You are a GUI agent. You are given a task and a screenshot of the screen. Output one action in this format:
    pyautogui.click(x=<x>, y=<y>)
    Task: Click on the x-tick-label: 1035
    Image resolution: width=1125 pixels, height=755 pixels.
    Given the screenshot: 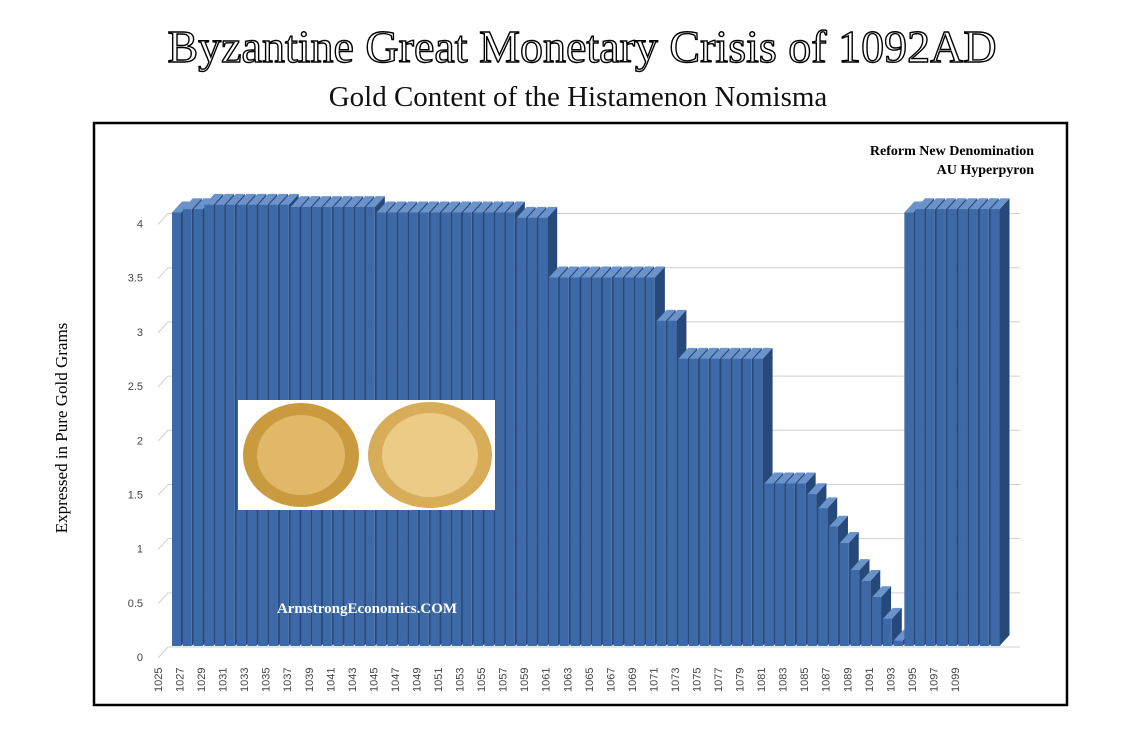 What is the action you would take?
    pyautogui.click(x=267, y=680)
    